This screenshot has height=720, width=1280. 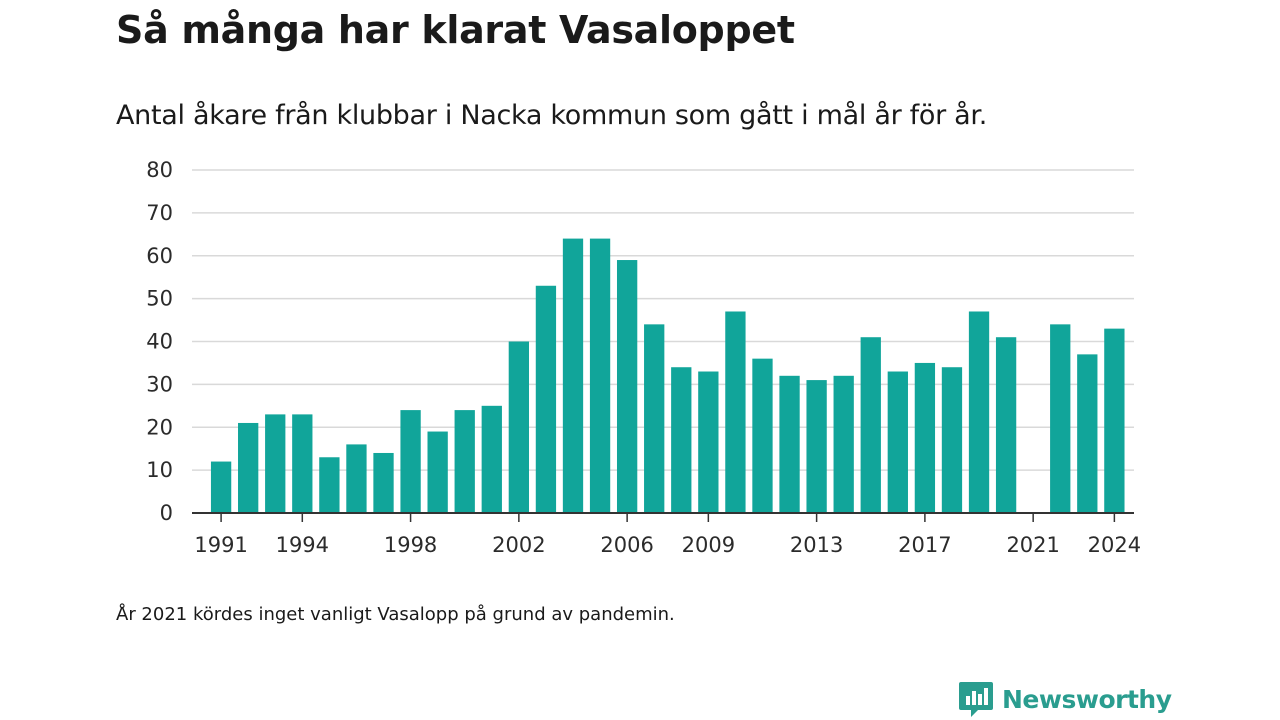 What do you see at coordinates (654, 418) in the screenshot?
I see `bar-2007` at bounding box center [654, 418].